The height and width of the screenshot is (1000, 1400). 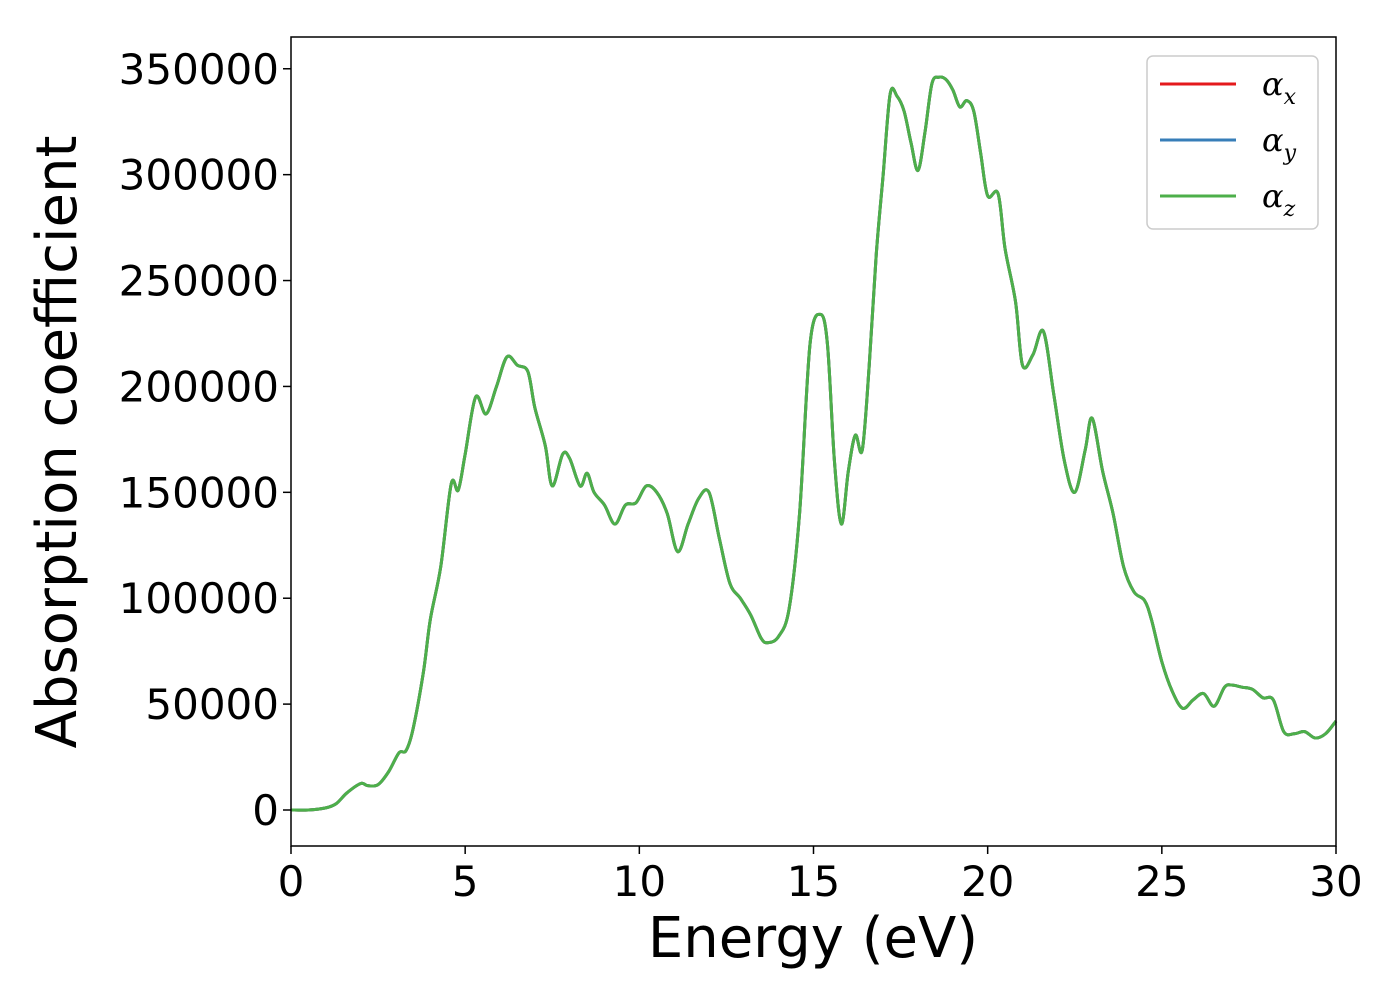 What do you see at coordinates (987, 881) in the screenshot?
I see `x-tick-label: 20` at bounding box center [987, 881].